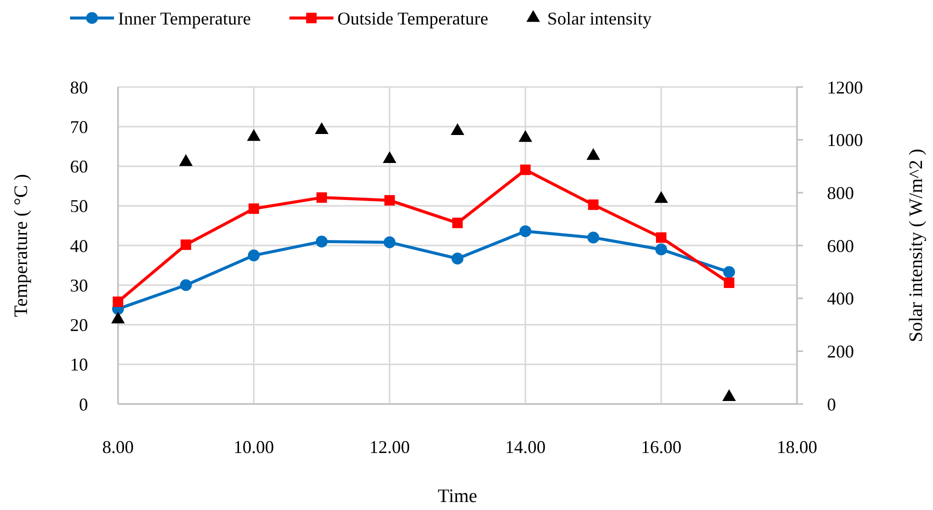 This screenshot has height=510, width=933. I want to click on x-tick-label: 12.00, so click(389, 447).